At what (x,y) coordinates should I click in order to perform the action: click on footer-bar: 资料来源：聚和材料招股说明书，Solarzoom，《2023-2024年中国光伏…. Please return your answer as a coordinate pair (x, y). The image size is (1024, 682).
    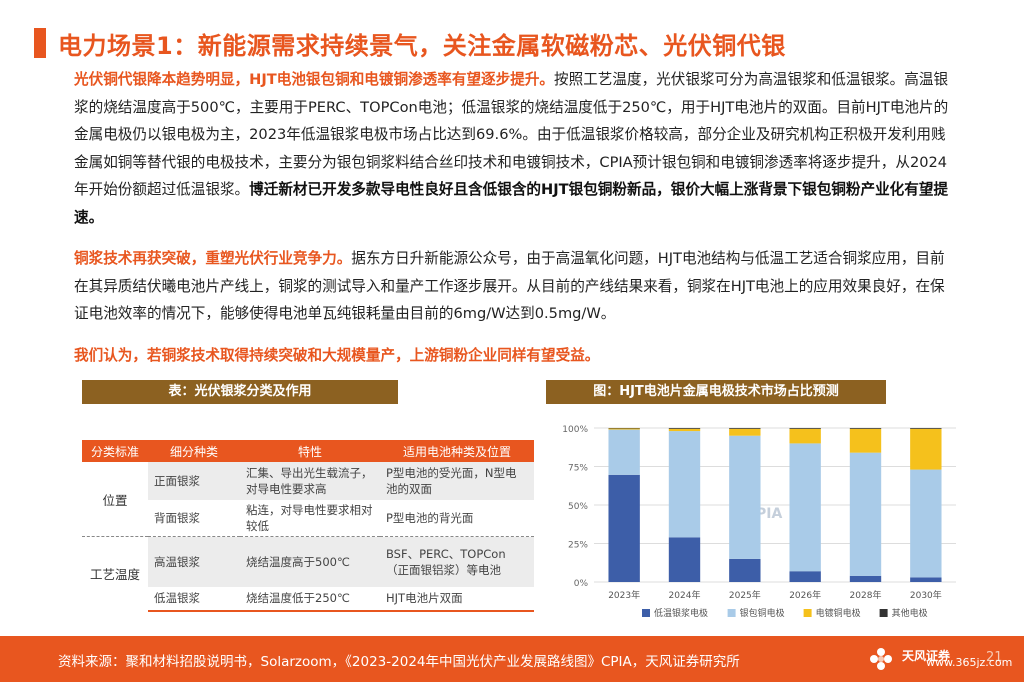
    Looking at the image, I should click on (512, 659).